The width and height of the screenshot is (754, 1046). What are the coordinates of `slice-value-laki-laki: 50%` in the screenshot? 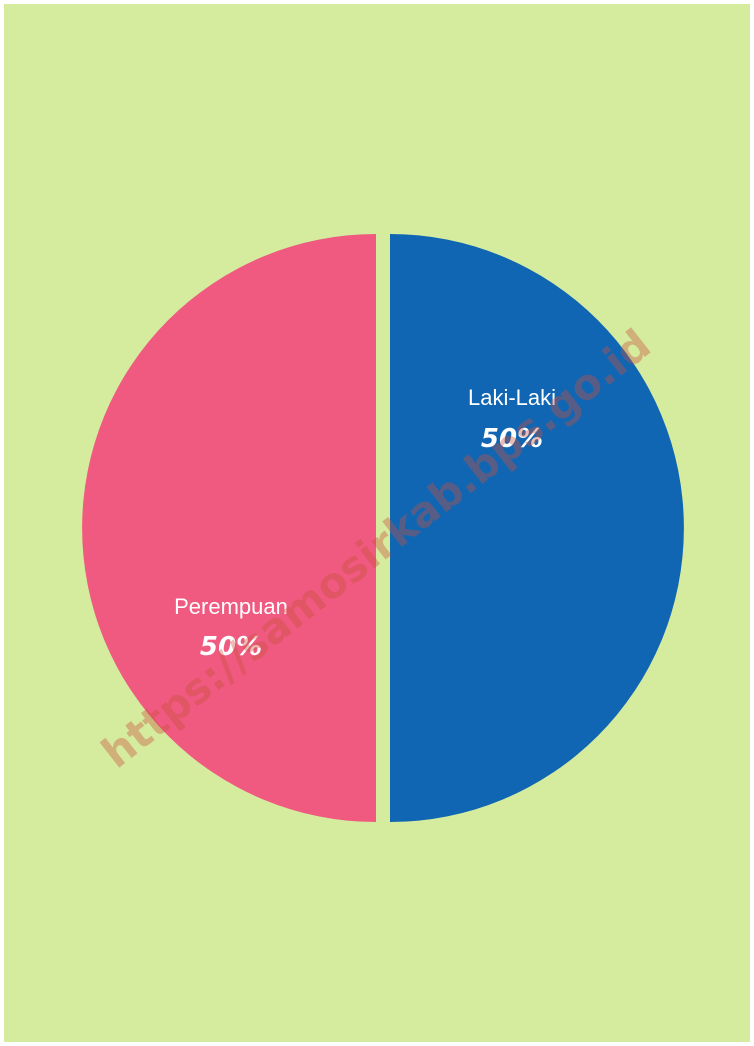 It's located at (512, 439).